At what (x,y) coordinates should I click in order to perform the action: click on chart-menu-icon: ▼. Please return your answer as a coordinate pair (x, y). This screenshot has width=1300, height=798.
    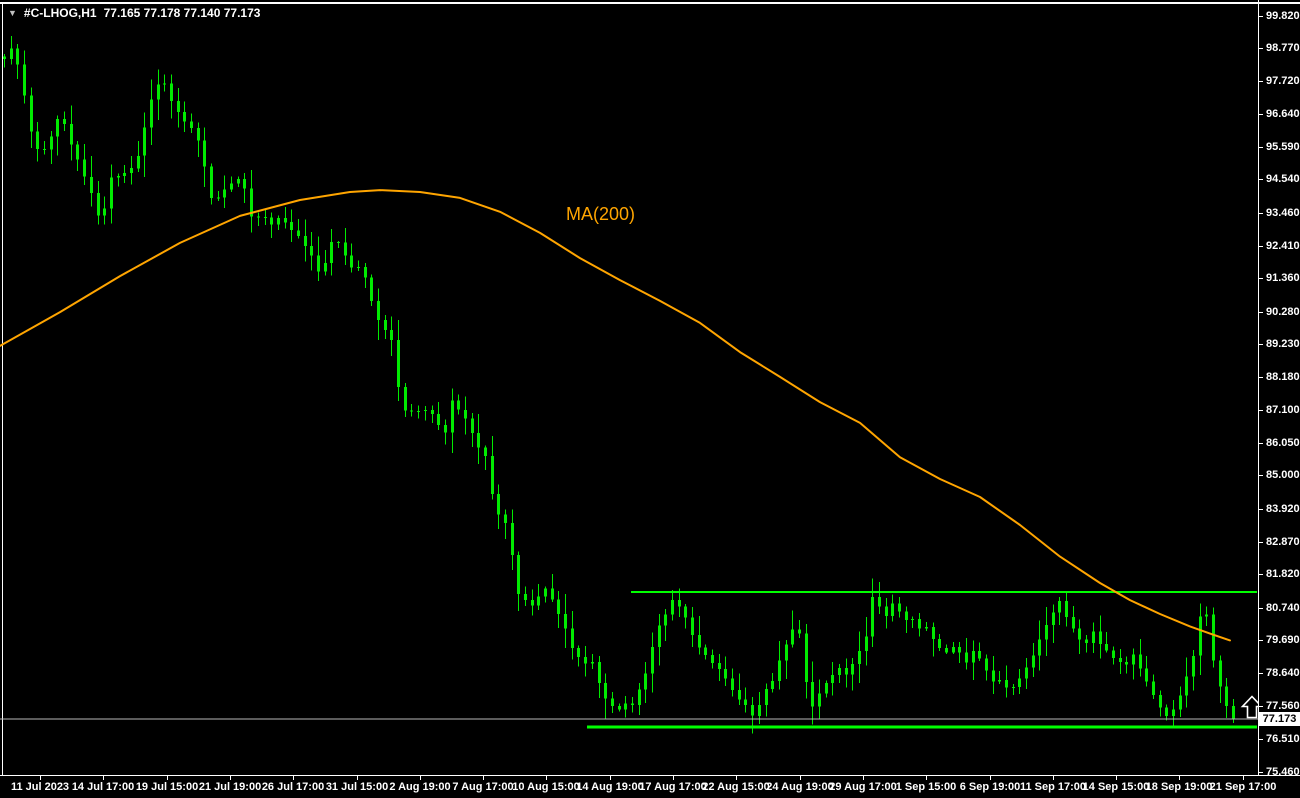
    Looking at the image, I should click on (12, 13).